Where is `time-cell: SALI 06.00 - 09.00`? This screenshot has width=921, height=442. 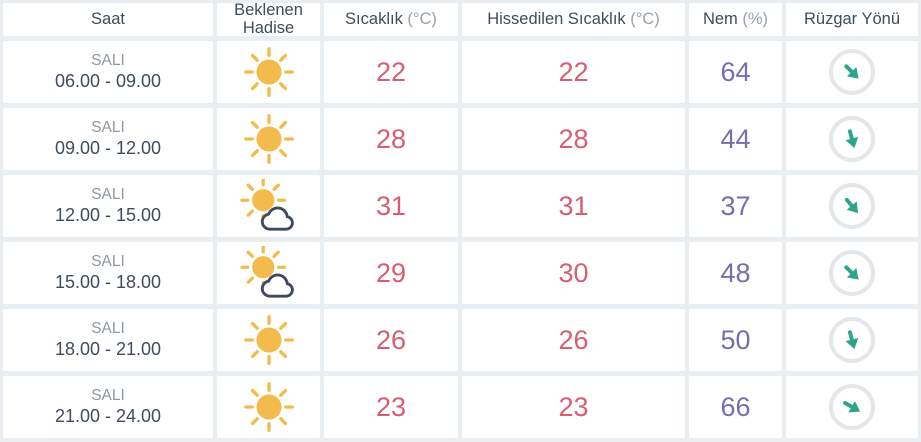 time-cell: SALI 06.00 - 09.00 is located at coordinates (108, 72).